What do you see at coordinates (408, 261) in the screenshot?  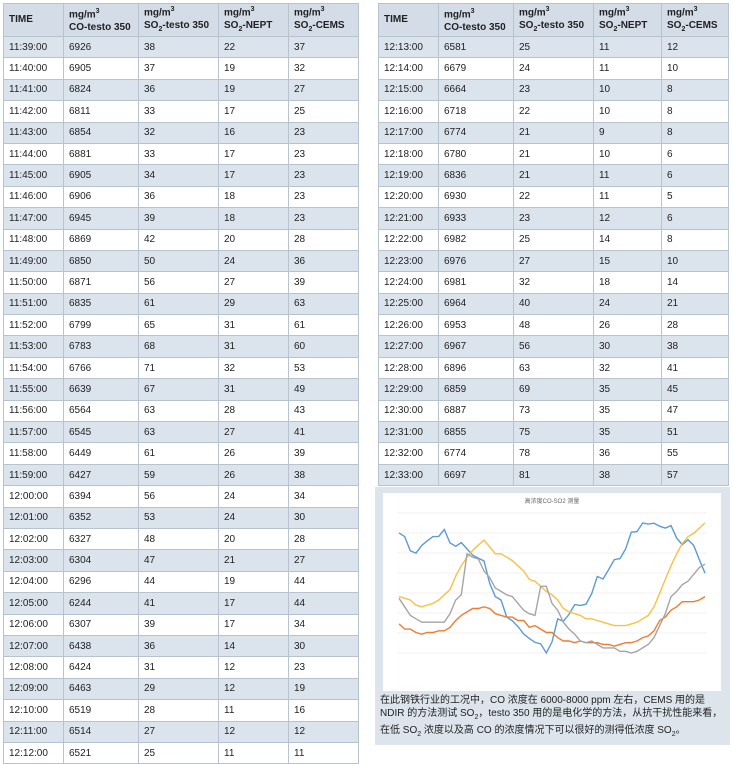 I see `cell: 12:23:00` at bounding box center [408, 261].